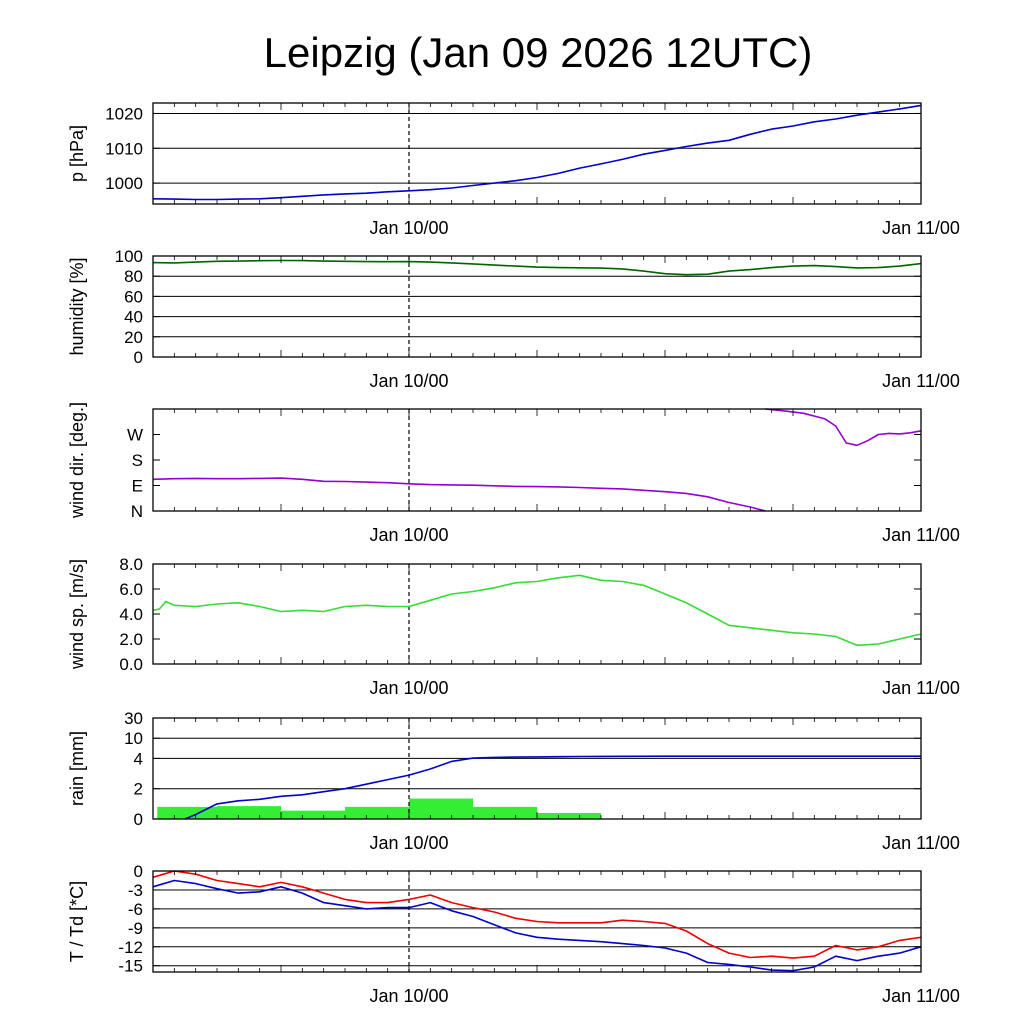 The width and height of the screenshot is (1024, 1024). I want to click on y-axis-label: T / Td [*C], so click(77, 921).